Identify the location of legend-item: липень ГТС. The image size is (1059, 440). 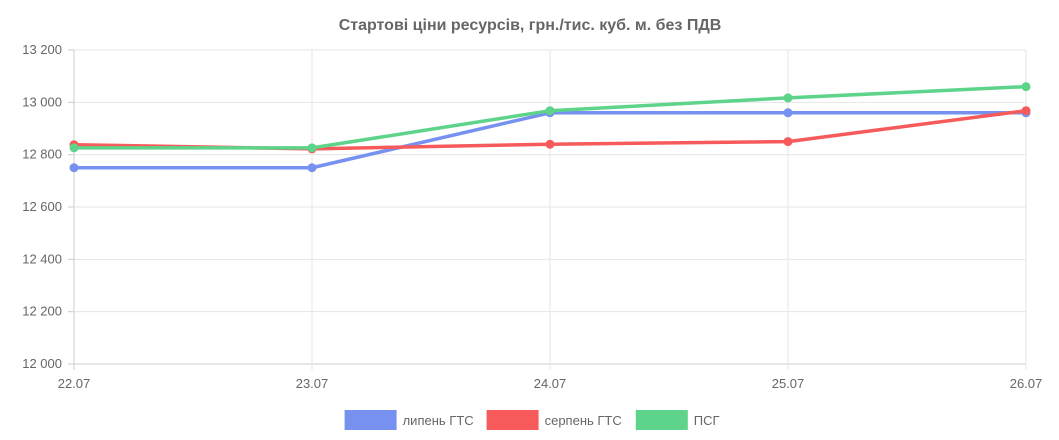
(409, 420).